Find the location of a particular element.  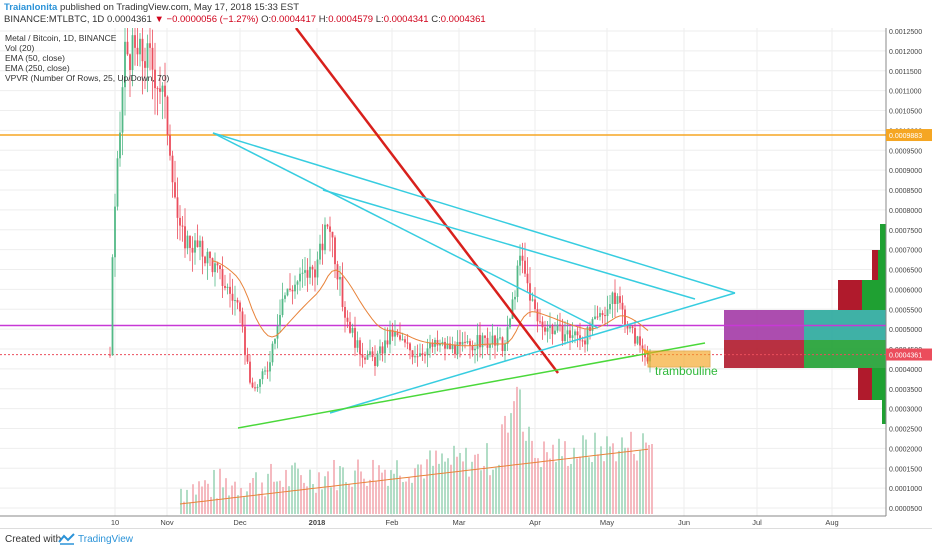

time-axis: 10 Nov Dec 2018 Feb Mar Apr May Jun Jul Aug is located at coordinates (443, 521).